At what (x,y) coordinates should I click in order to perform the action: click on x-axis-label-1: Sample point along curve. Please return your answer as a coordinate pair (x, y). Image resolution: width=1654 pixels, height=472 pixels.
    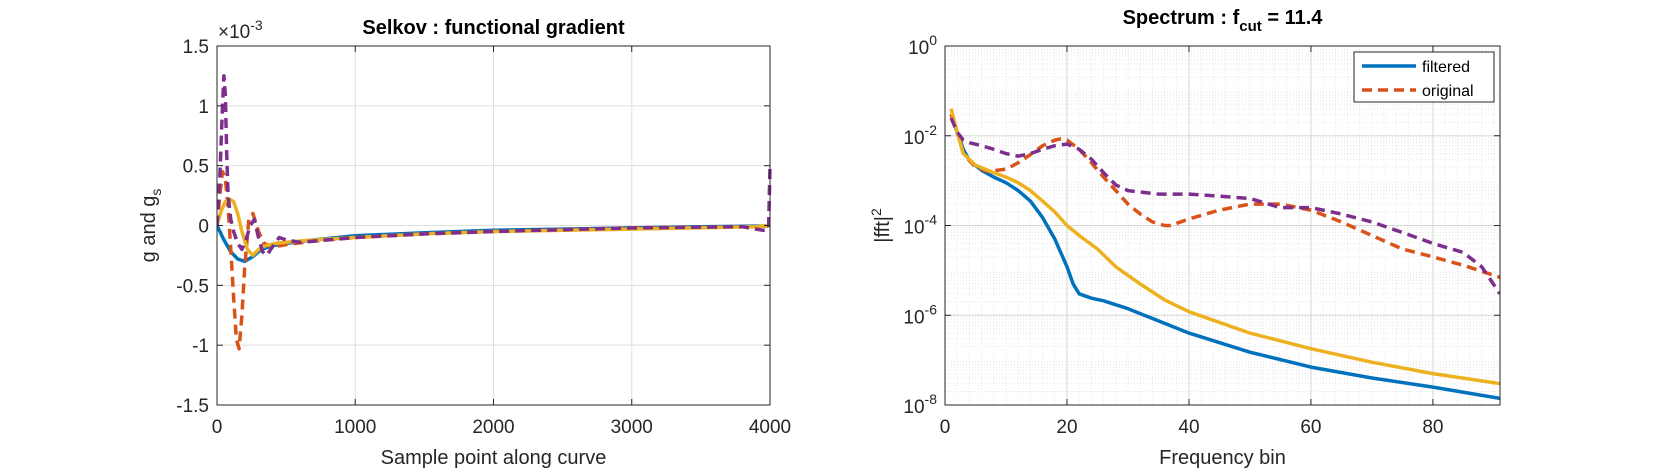
    Looking at the image, I should click on (494, 458).